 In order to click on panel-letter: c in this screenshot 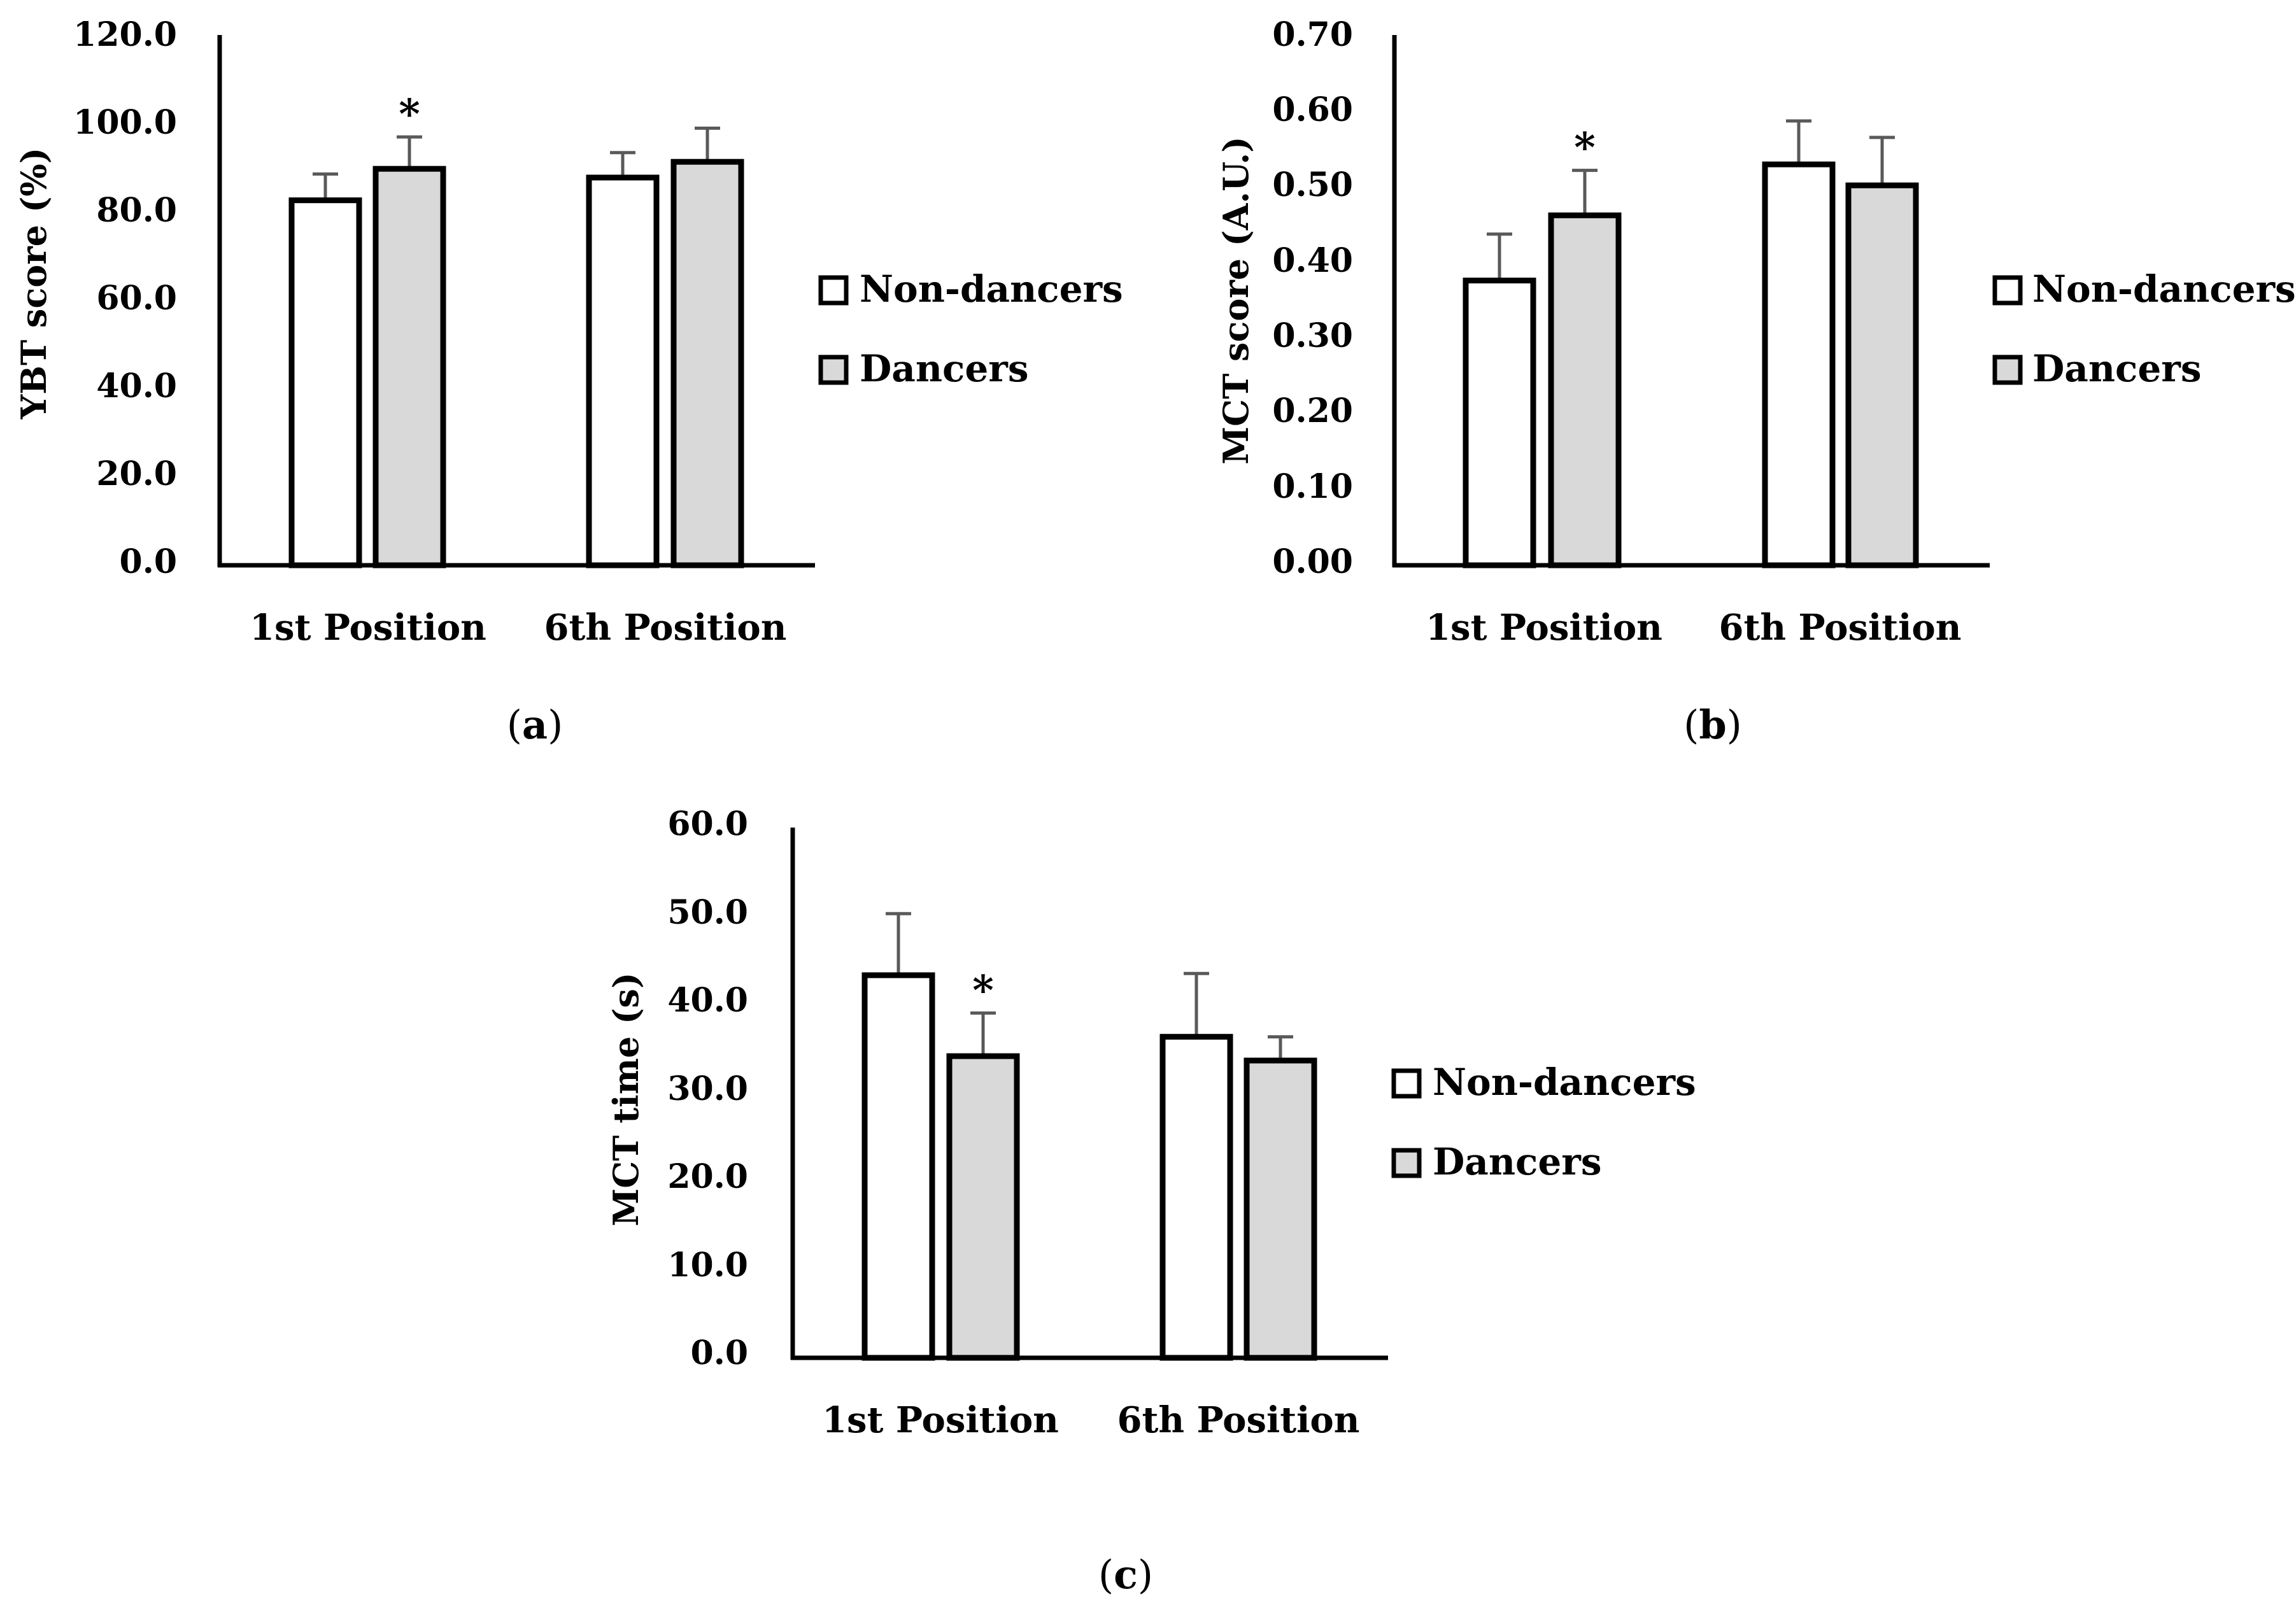, I will do `click(1126, 1575)`.